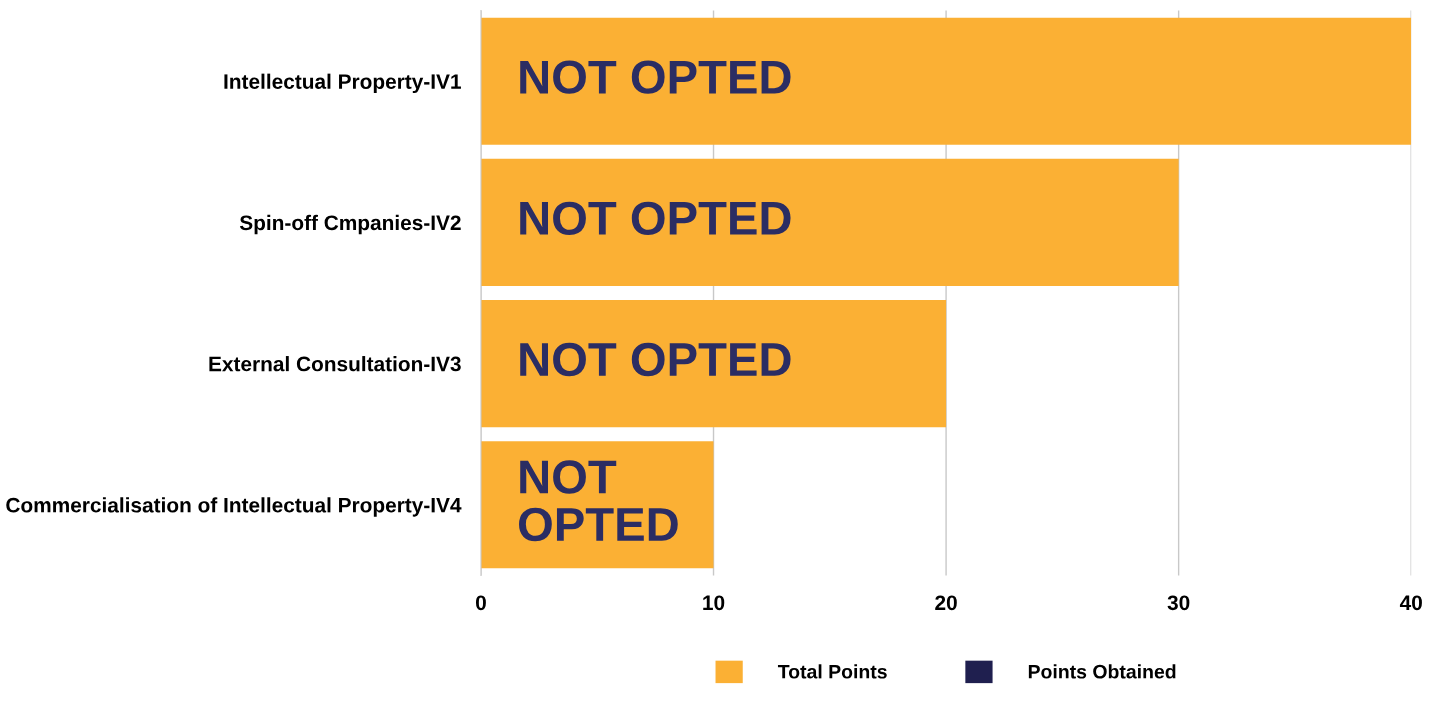  What do you see at coordinates (832, 671) in the screenshot?
I see `legend-label: Total Points` at bounding box center [832, 671].